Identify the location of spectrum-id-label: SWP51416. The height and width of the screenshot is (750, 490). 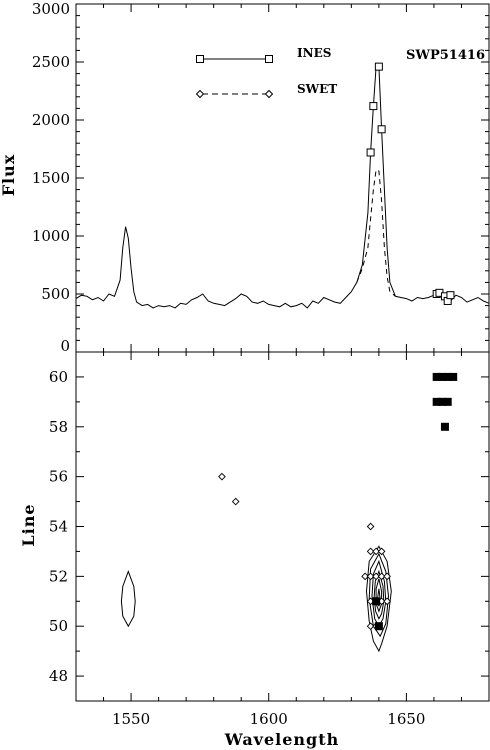
(445, 55).